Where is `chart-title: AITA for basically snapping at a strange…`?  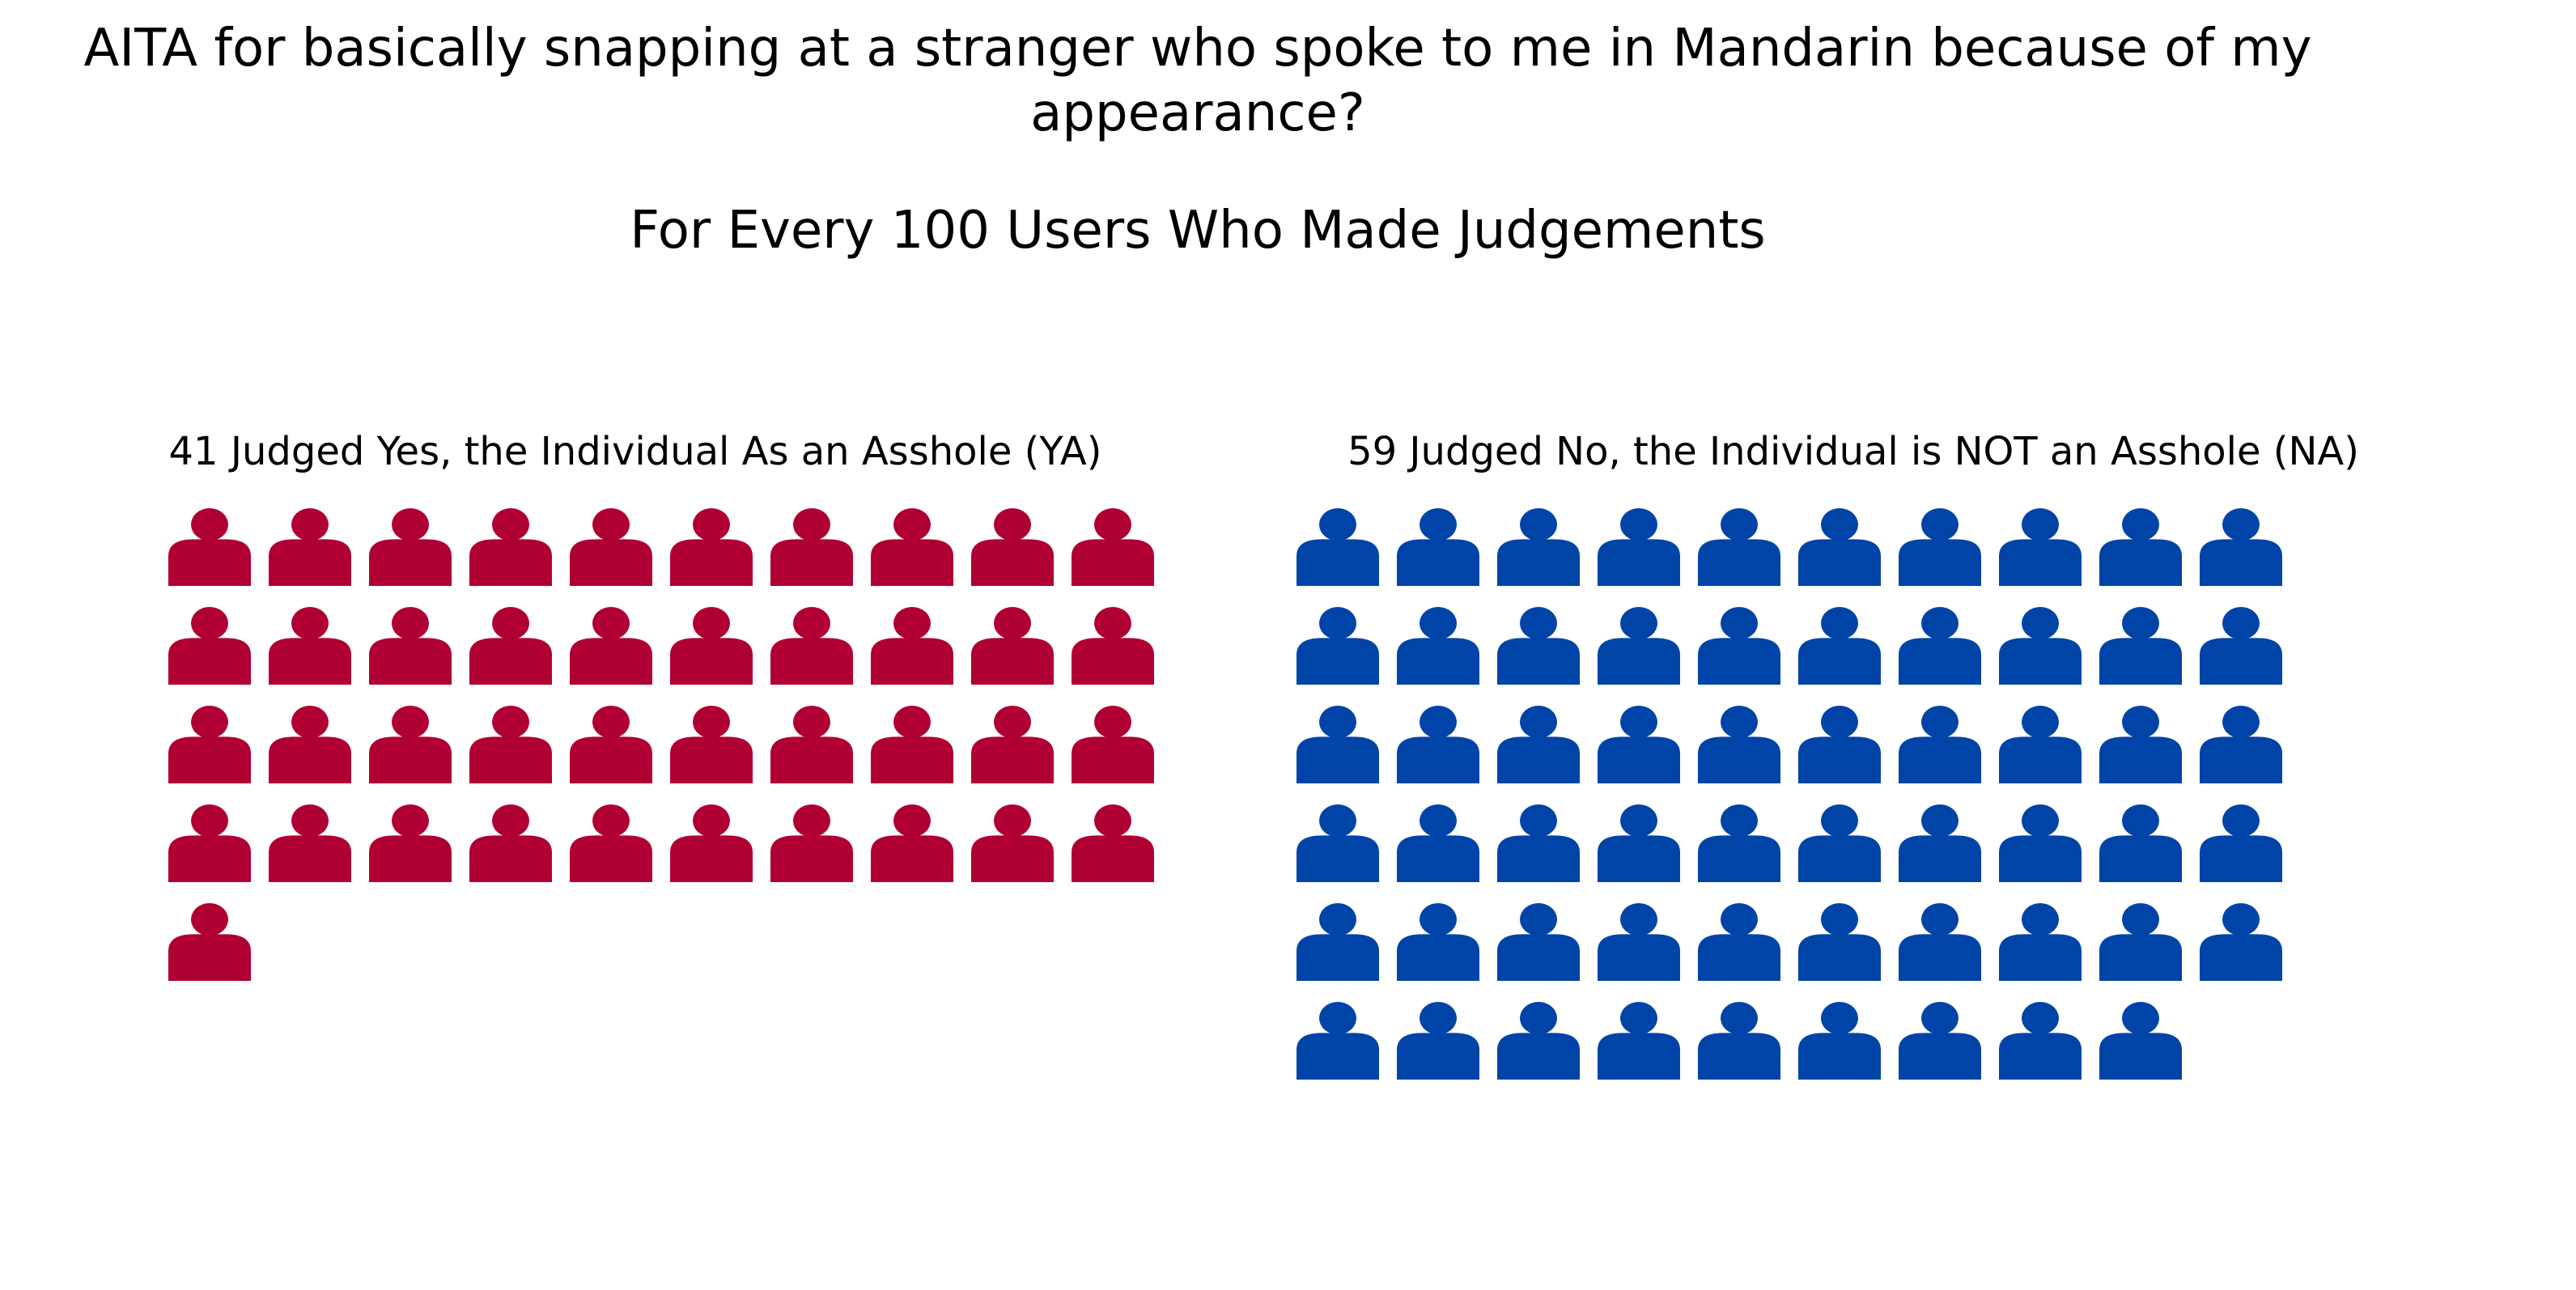
chart-title: AITA for basically snapping at a strange… is located at coordinates (1197, 81).